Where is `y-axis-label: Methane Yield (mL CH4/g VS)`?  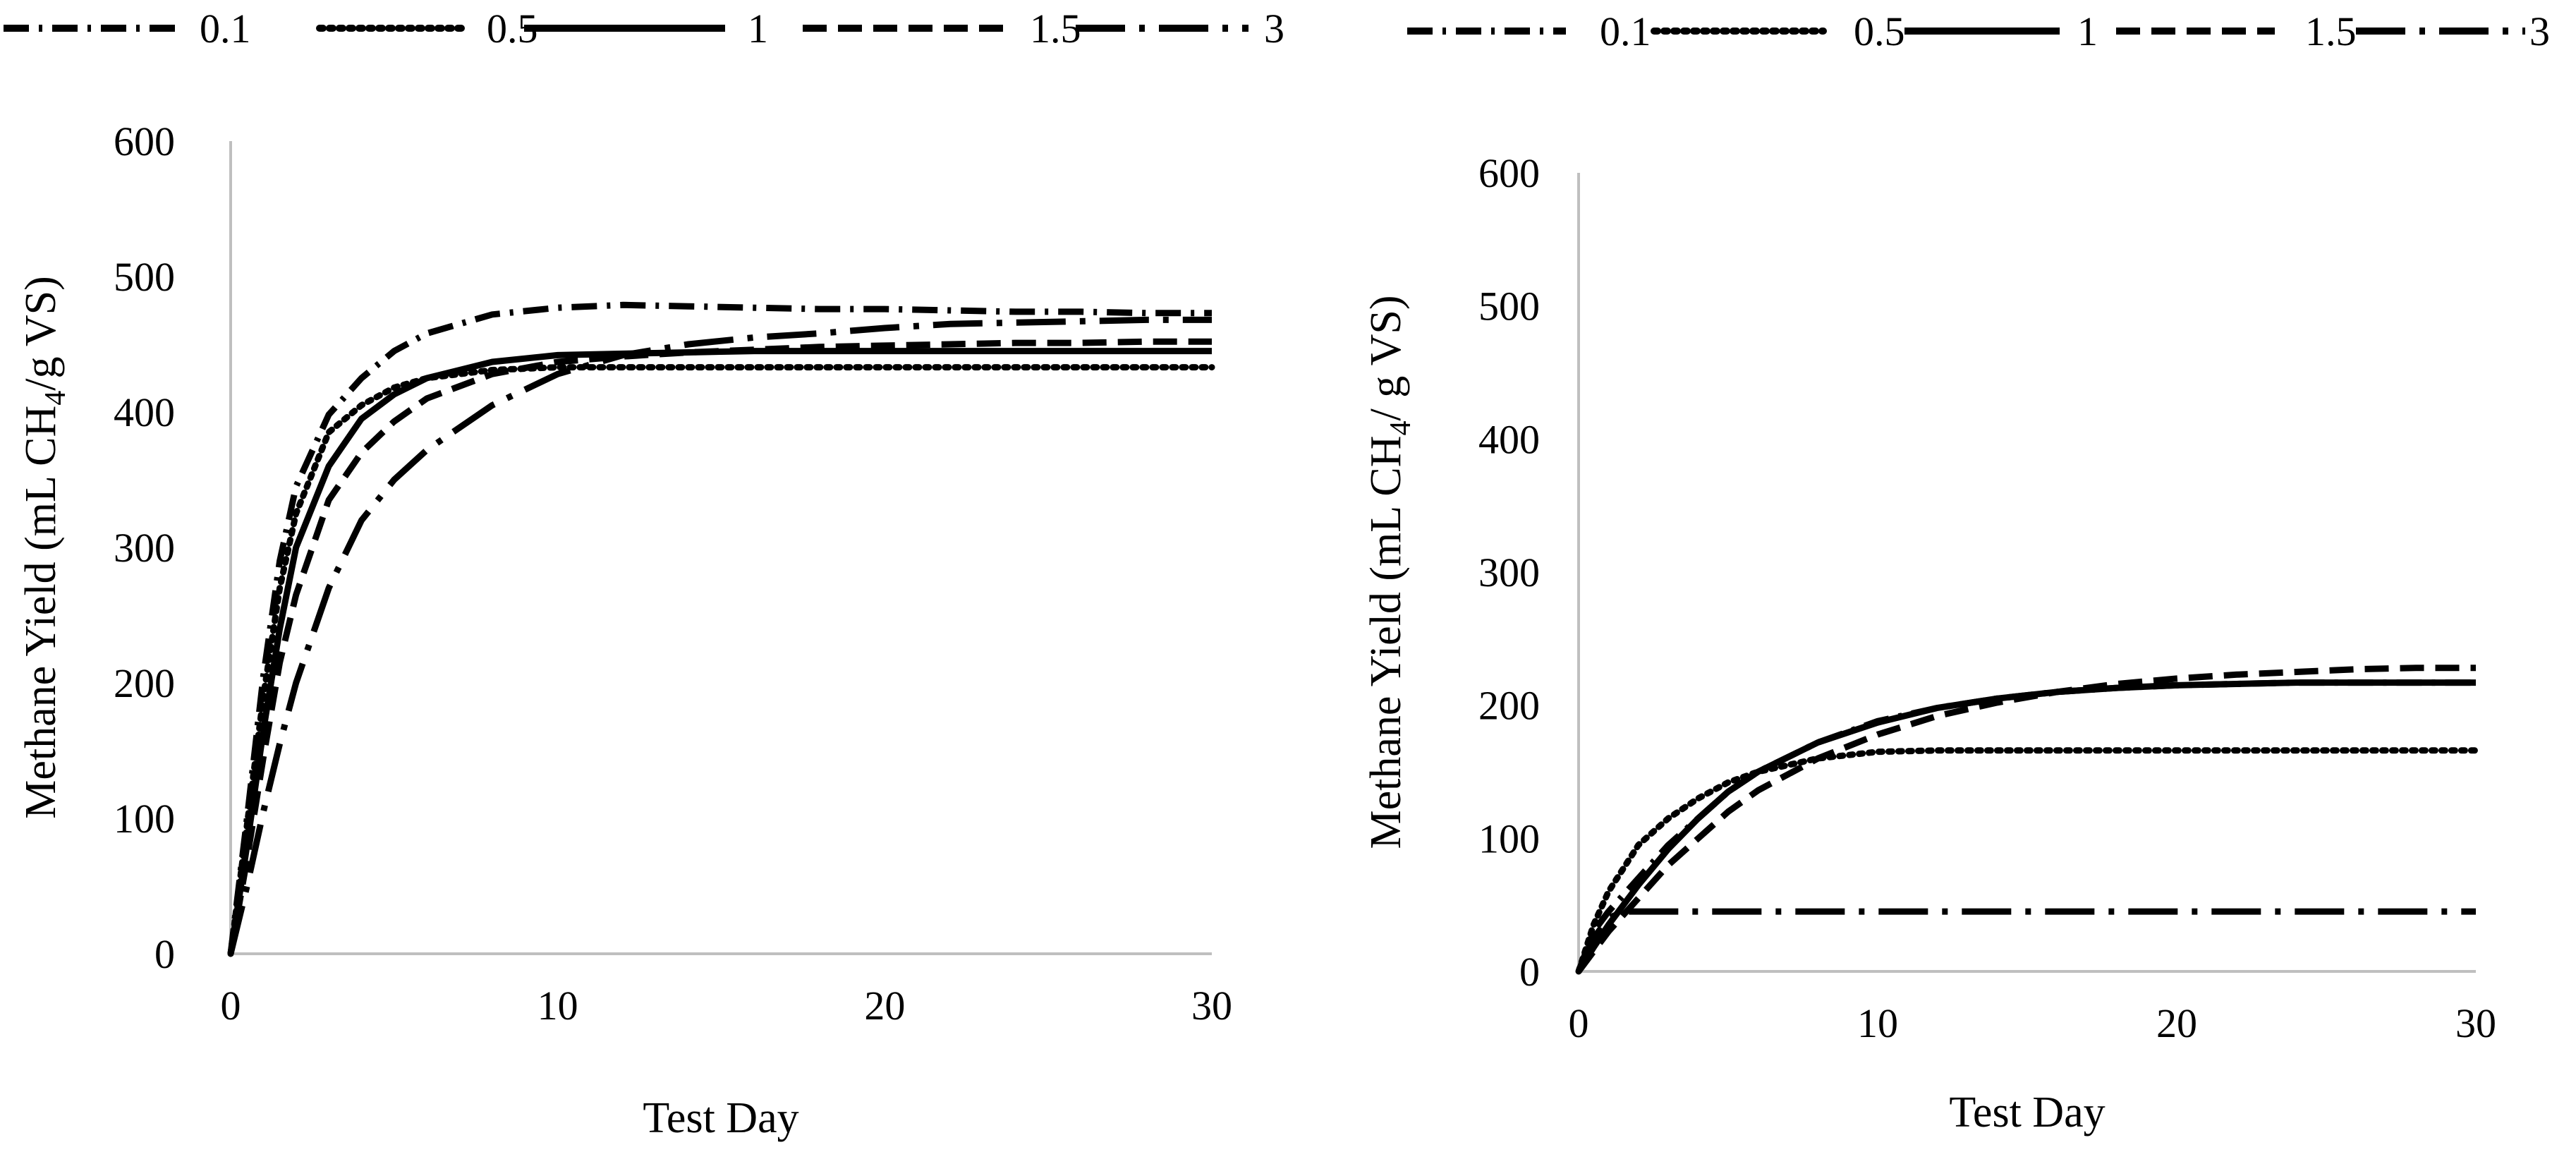 y-axis-label: Methane Yield (mL CH4/g VS) is located at coordinates (44, 547).